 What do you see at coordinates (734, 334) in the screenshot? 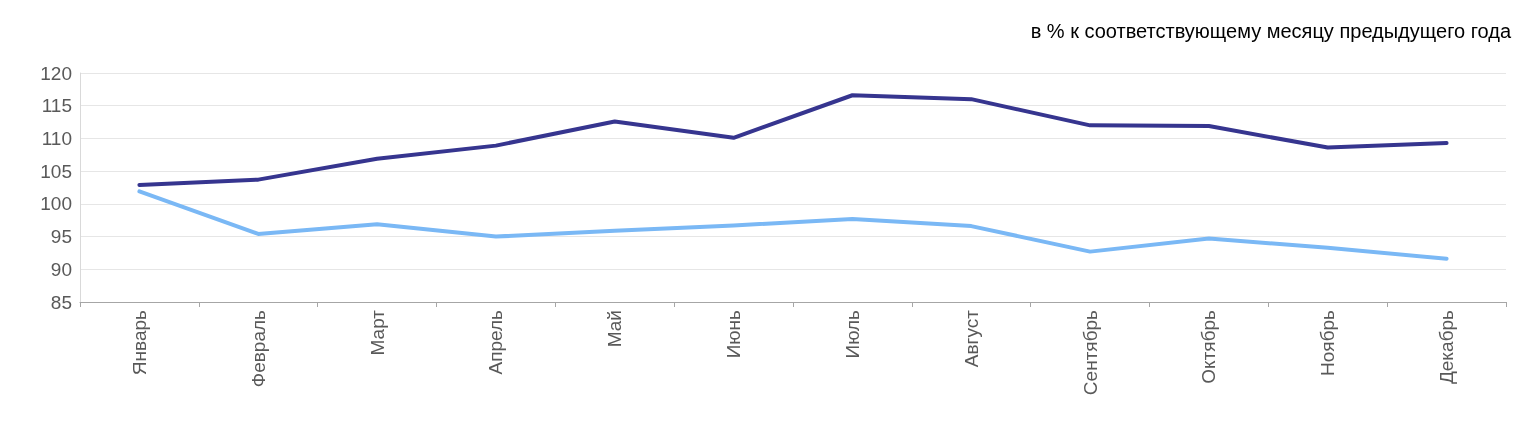
I see `x-tick-label: Июнь` at bounding box center [734, 334].